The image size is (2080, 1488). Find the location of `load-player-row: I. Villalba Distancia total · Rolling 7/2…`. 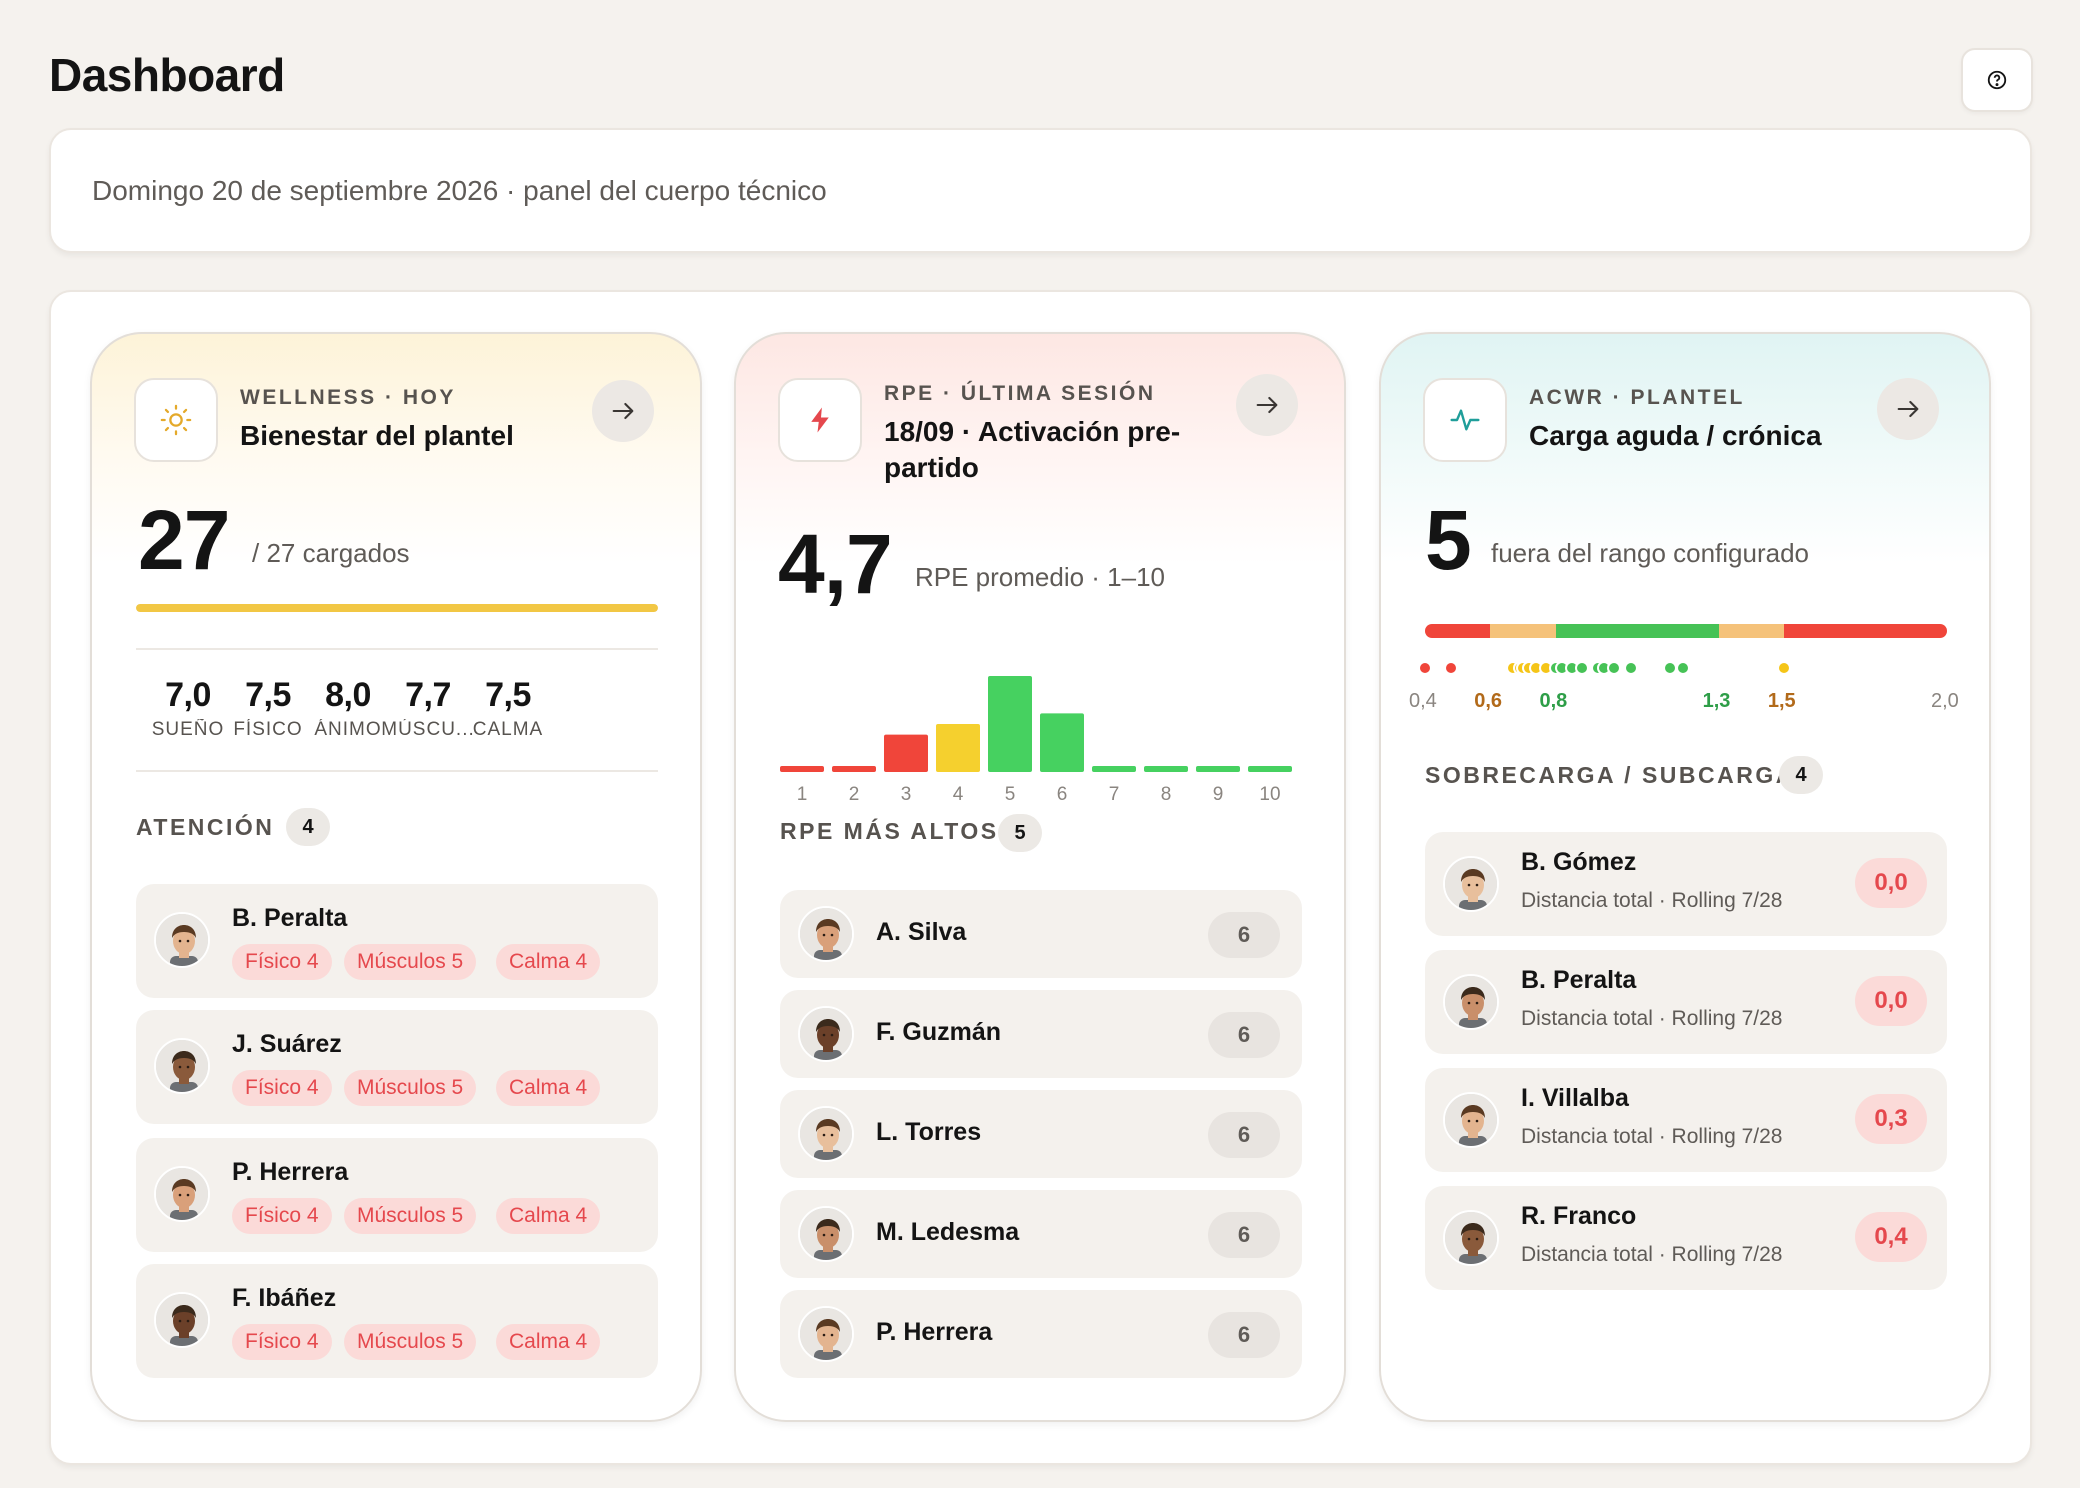

load-player-row: I. Villalba Distancia total · Rolling 7/2… is located at coordinates (1686, 1120).